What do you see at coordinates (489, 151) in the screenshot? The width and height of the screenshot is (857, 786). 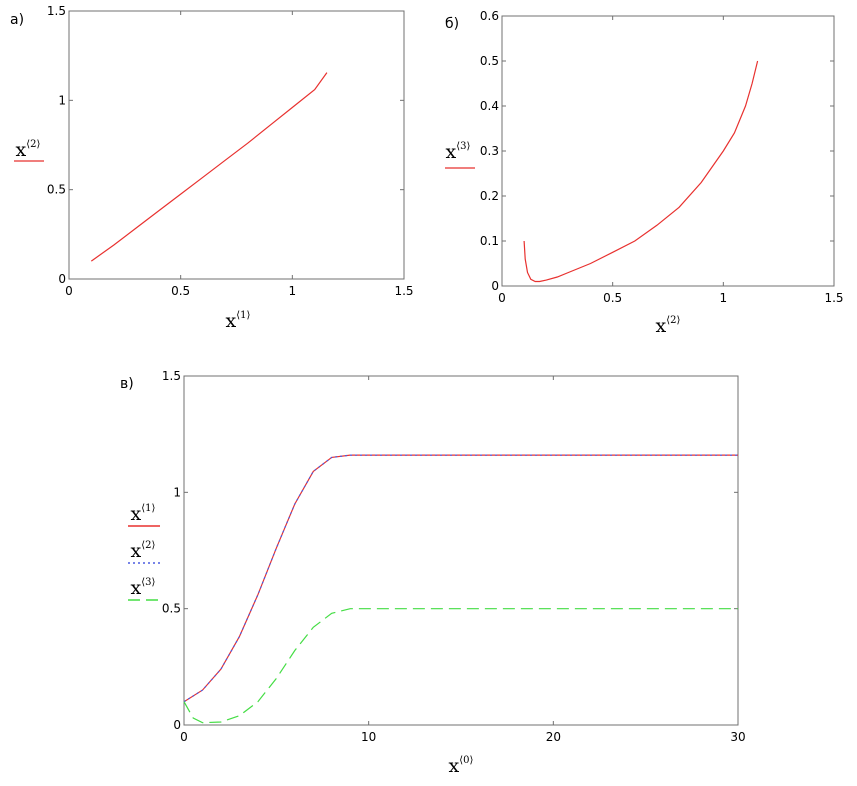 I see `y-tick-label: 0.3` at bounding box center [489, 151].